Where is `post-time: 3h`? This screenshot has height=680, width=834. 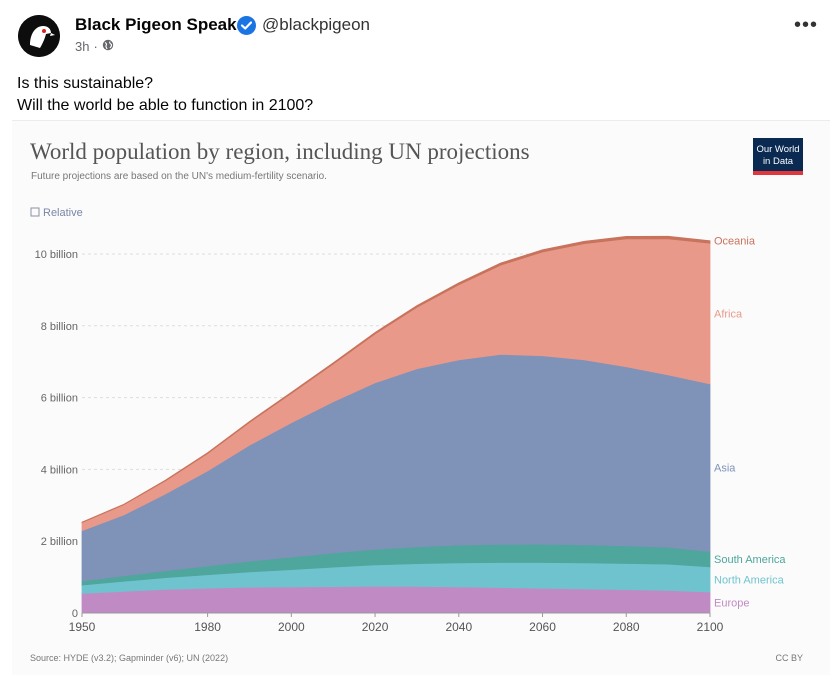 post-time: 3h is located at coordinates (82, 46).